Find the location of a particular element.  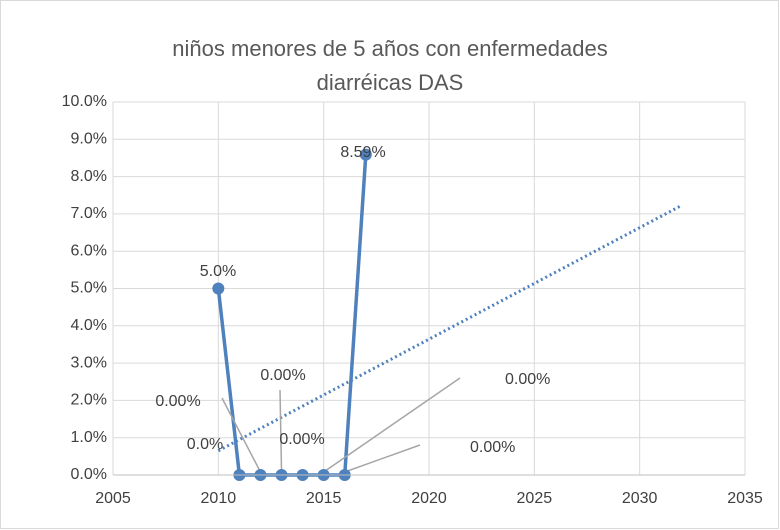

y-tick-label: 7.0% is located at coordinates (89, 213).